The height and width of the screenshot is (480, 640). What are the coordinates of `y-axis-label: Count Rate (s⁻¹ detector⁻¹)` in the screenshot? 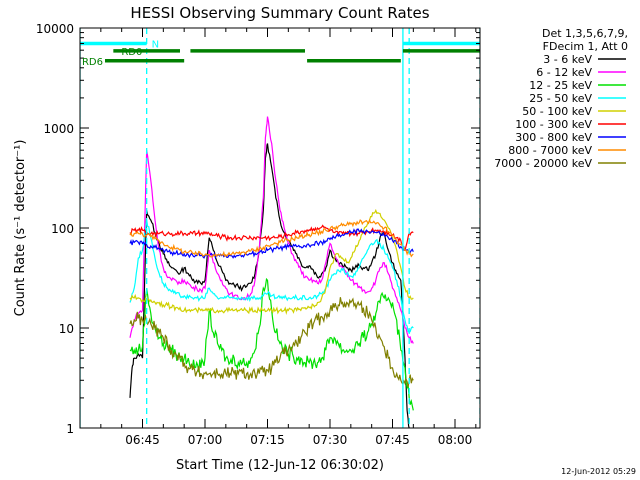 It's located at (20, 228).